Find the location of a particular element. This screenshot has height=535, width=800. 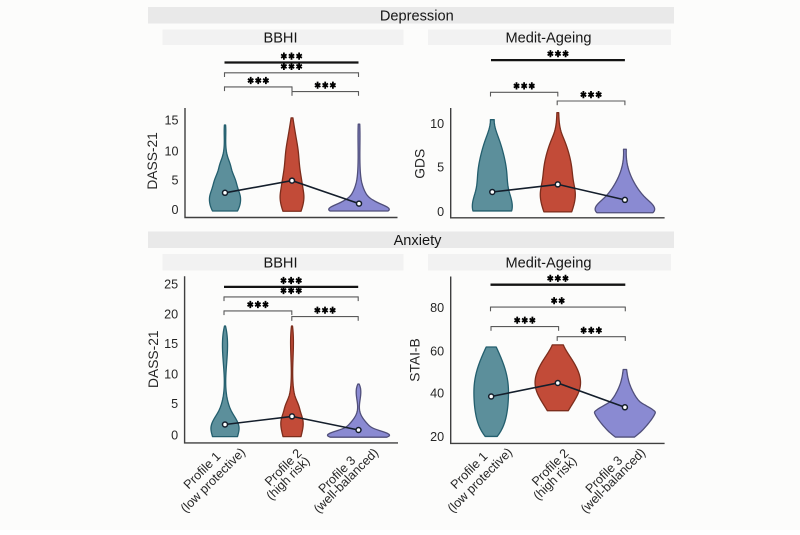

svg-text: Anxiety is located at coordinates (418, 241).